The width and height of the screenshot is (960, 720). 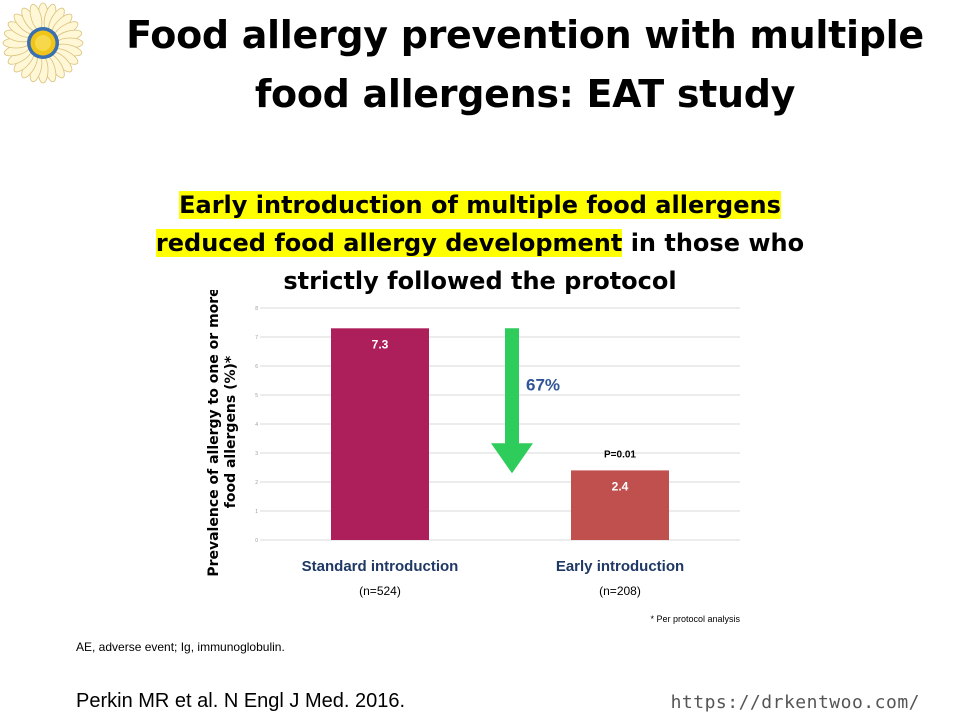 I want to click on citation: Perkin MR et al. N Engl J Med. 2016., so click(x=241, y=701).